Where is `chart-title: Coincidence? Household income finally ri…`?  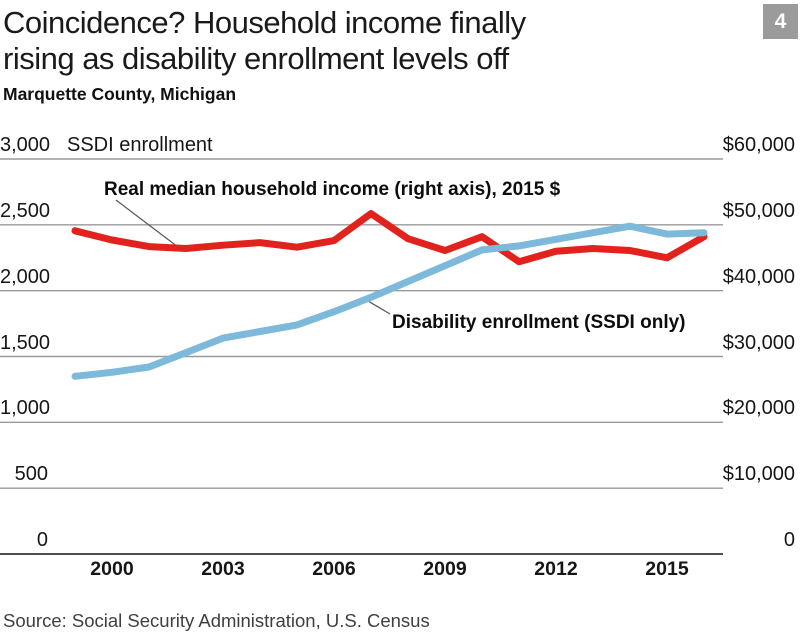 chart-title: Coincidence? Household income finally ri… is located at coordinates (264, 41).